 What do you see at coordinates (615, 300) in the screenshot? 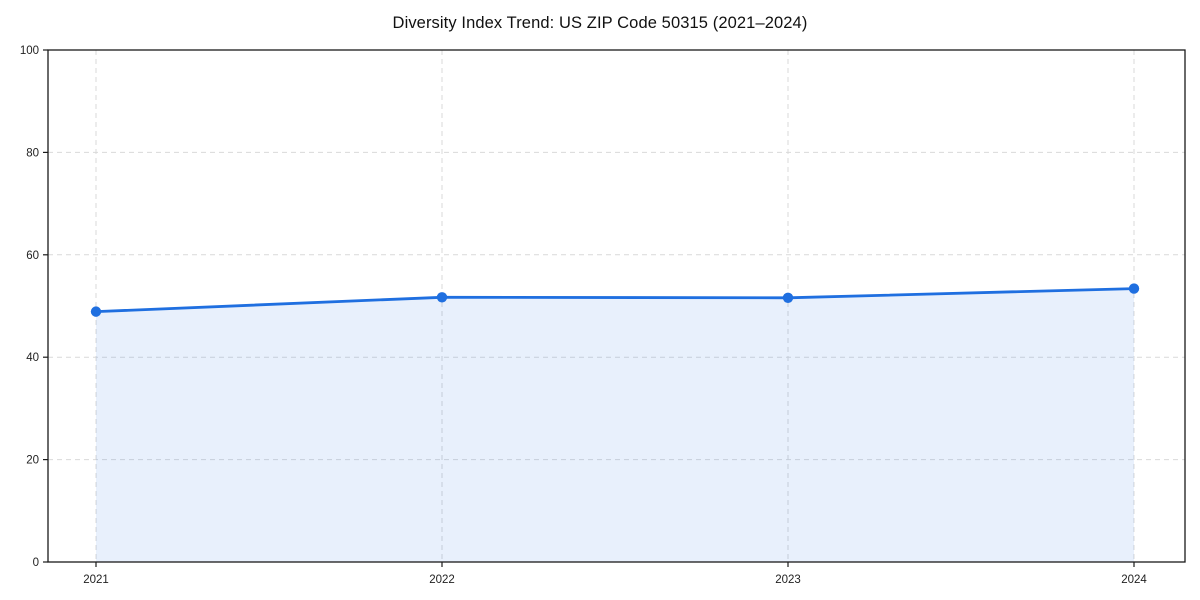
I see `trend-line` at bounding box center [615, 300].